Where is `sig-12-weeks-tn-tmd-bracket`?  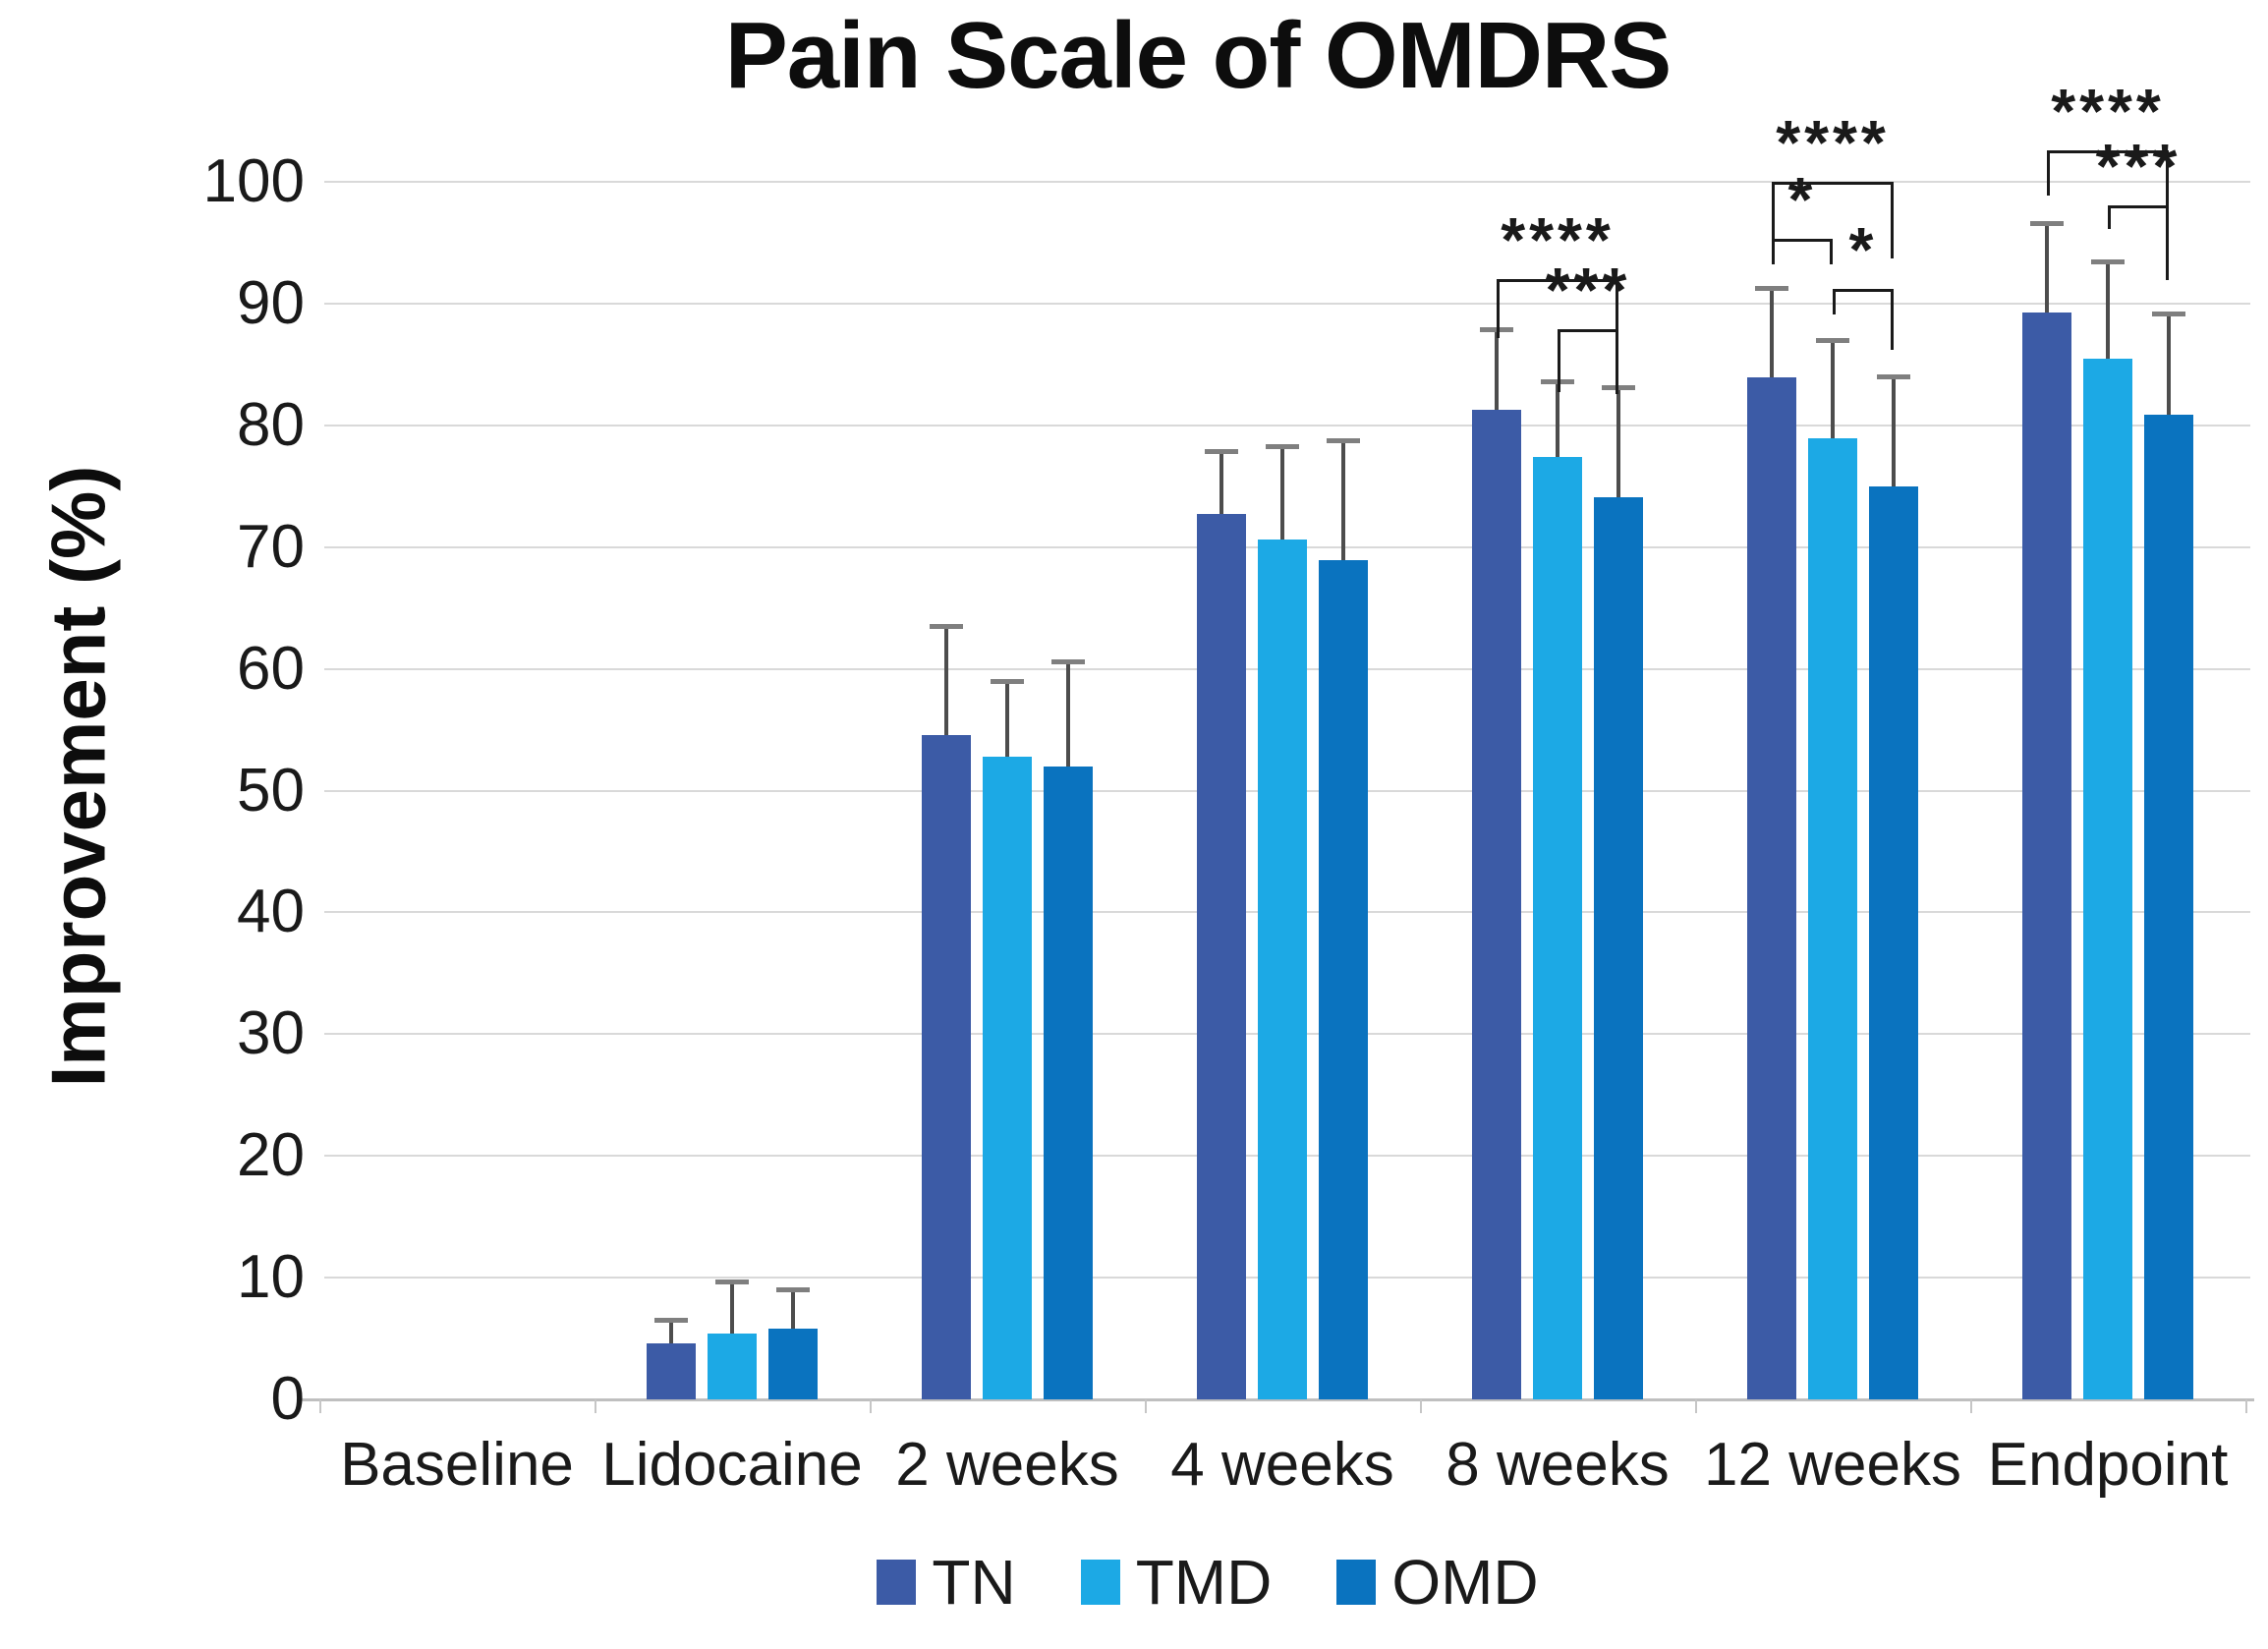
sig-12-weeks-tn-tmd-bracket is located at coordinates (1803, 241).